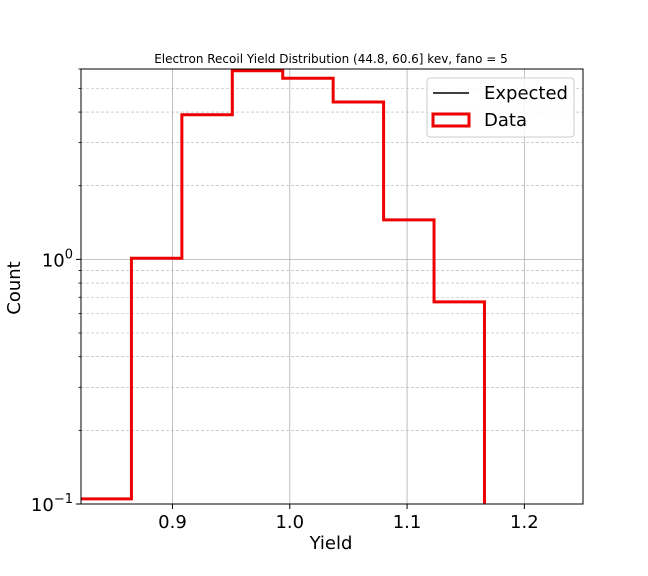 This screenshot has width=648, height=576. Describe the element at coordinates (289, 522) in the screenshot. I see `x-tick-label: 1.0` at that location.